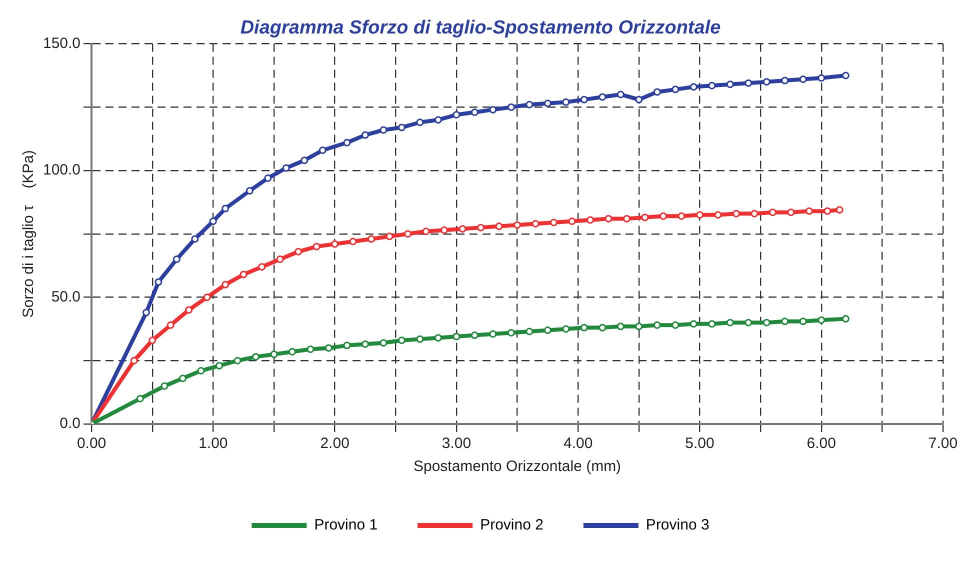  I want to click on x-tick-label: 0.00, so click(91, 443).